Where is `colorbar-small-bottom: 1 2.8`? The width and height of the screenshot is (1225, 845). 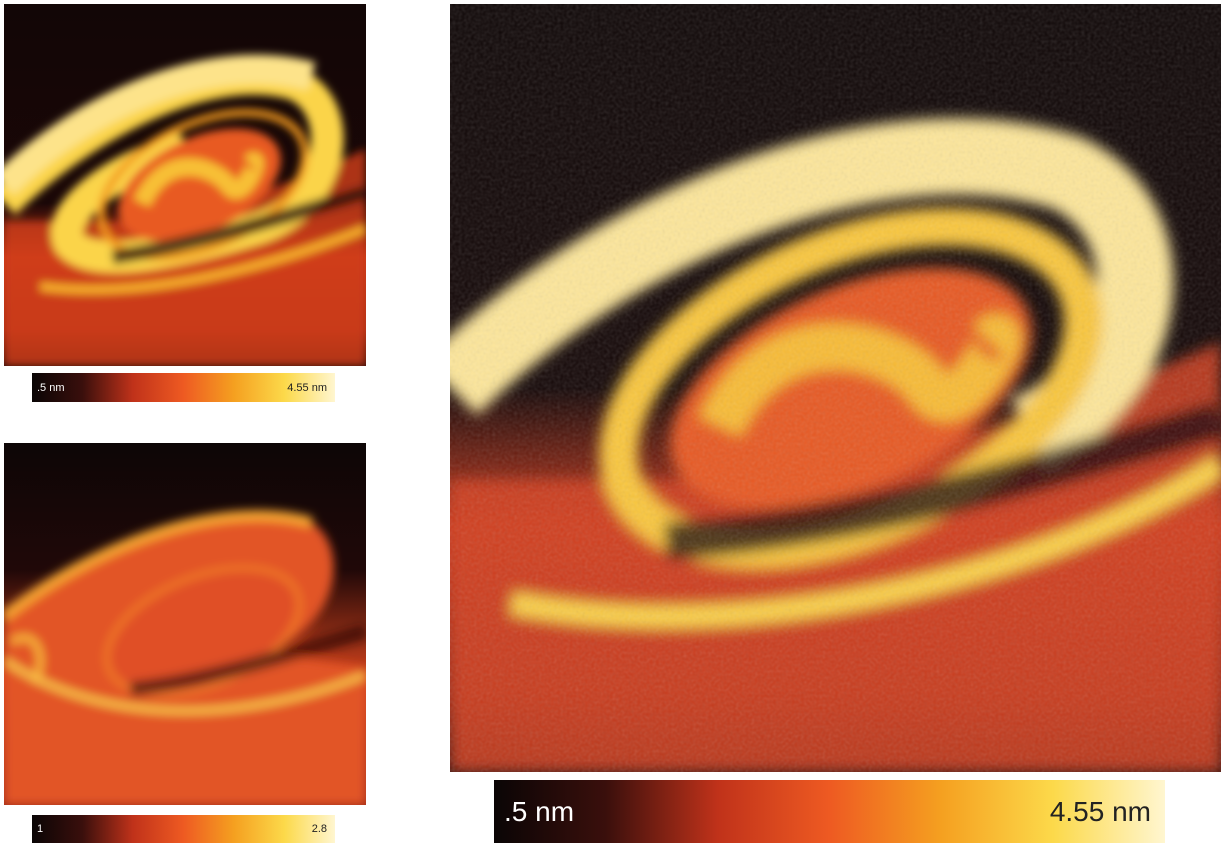 colorbar-small-bottom: 1 2.8 is located at coordinates (183, 829).